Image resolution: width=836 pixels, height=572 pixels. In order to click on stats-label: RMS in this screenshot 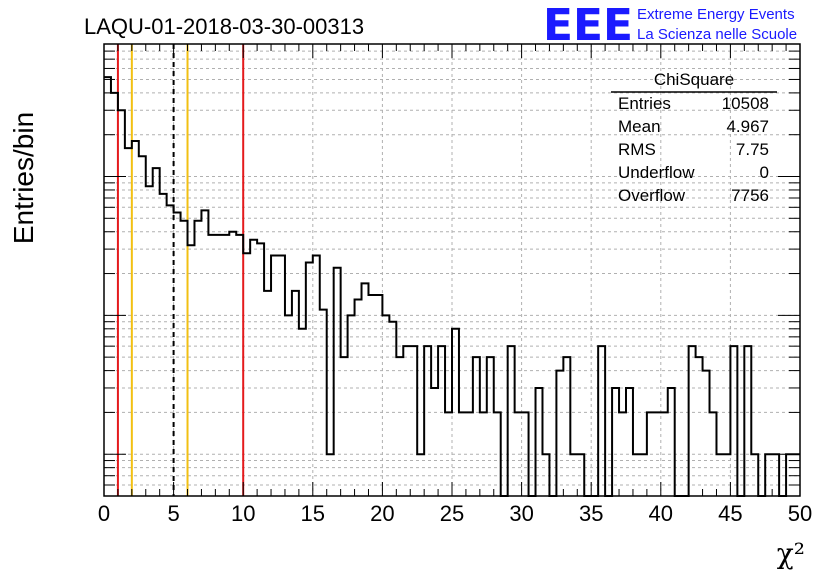, I will do `click(637, 149)`.